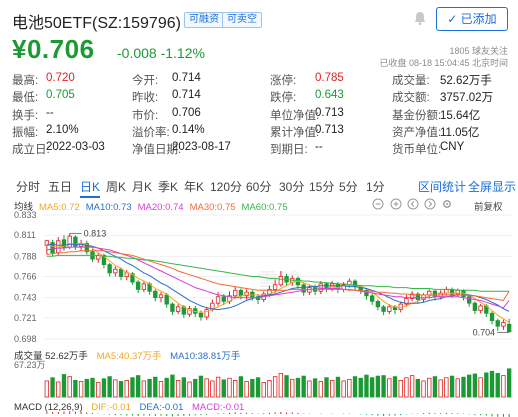 This screenshot has width=518, height=417. What do you see at coordinates (25, 81) in the screenshot?
I see `high-label: 最高:` at bounding box center [25, 81].